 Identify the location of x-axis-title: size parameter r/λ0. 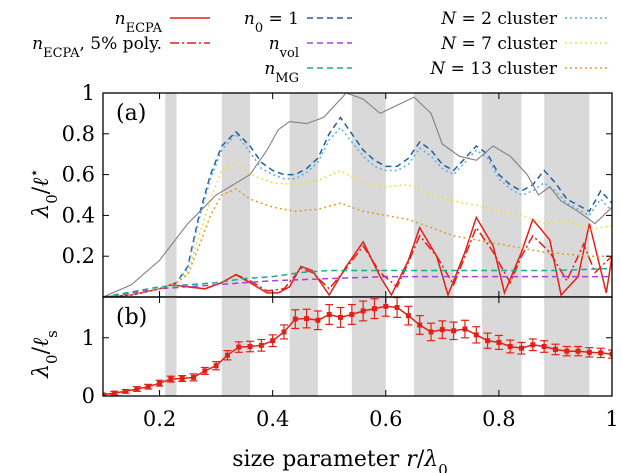
(339, 460).